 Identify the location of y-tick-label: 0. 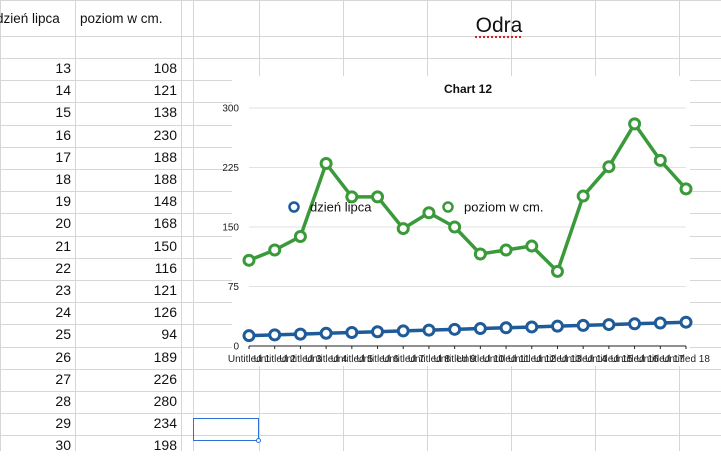
(236, 347).